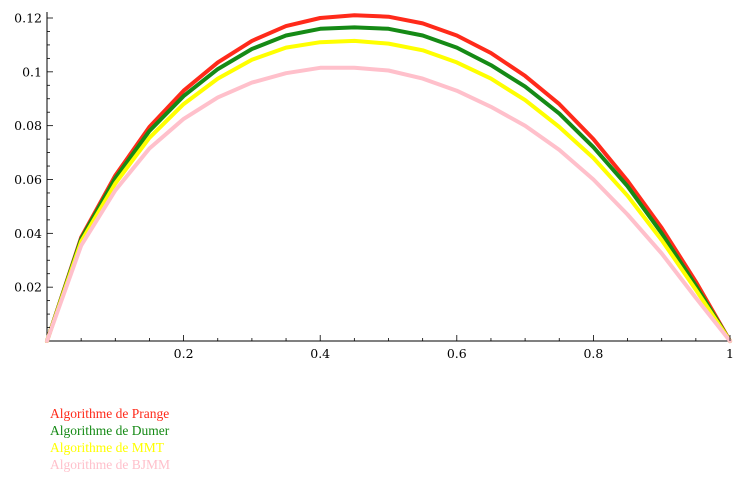 This screenshot has height=487, width=735. What do you see at coordinates (28, 287) in the screenshot?
I see `y-tick-label: 0.02` at bounding box center [28, 287].